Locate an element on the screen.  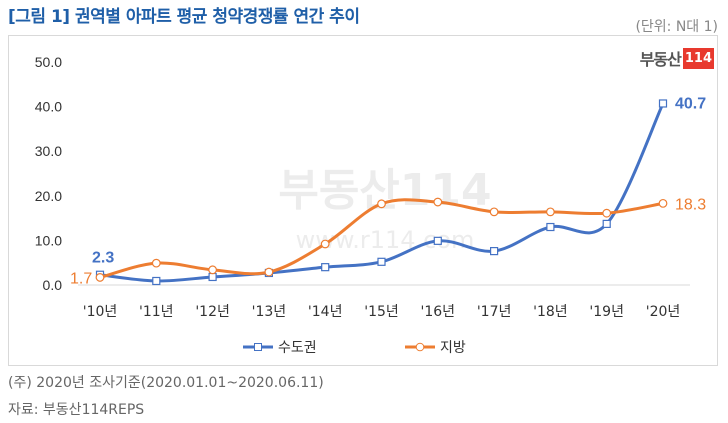
x-tick-label: '11년 is located at coordinates (156, 312).